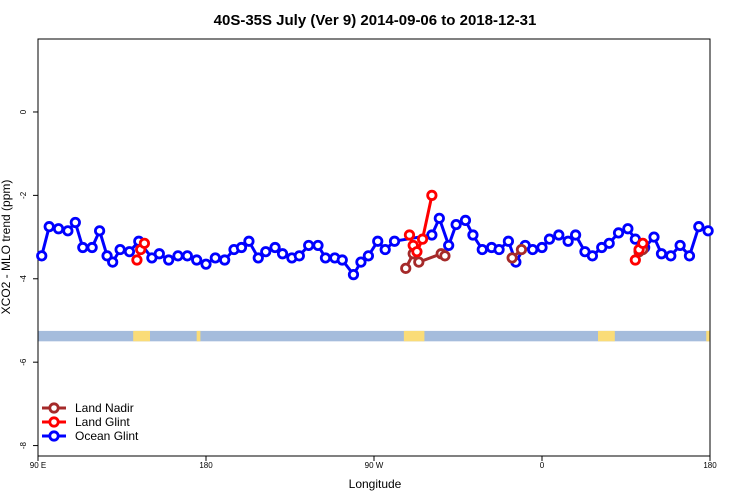 This screenshot has width=750, height=500. I want to click on legend-item-land-glint: Land Glint, so click(86, 422).